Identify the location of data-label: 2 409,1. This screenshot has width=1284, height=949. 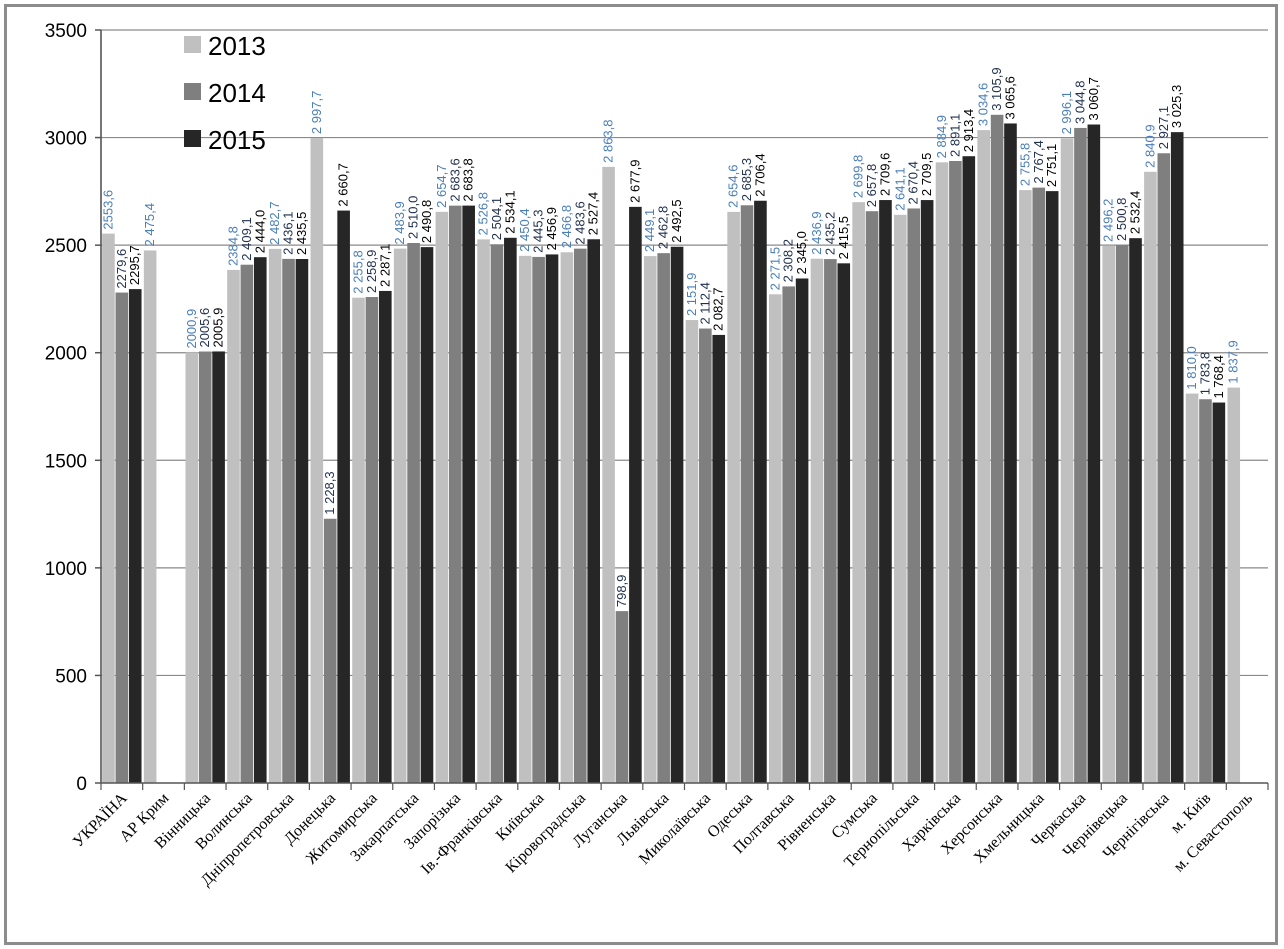
(246, 238).